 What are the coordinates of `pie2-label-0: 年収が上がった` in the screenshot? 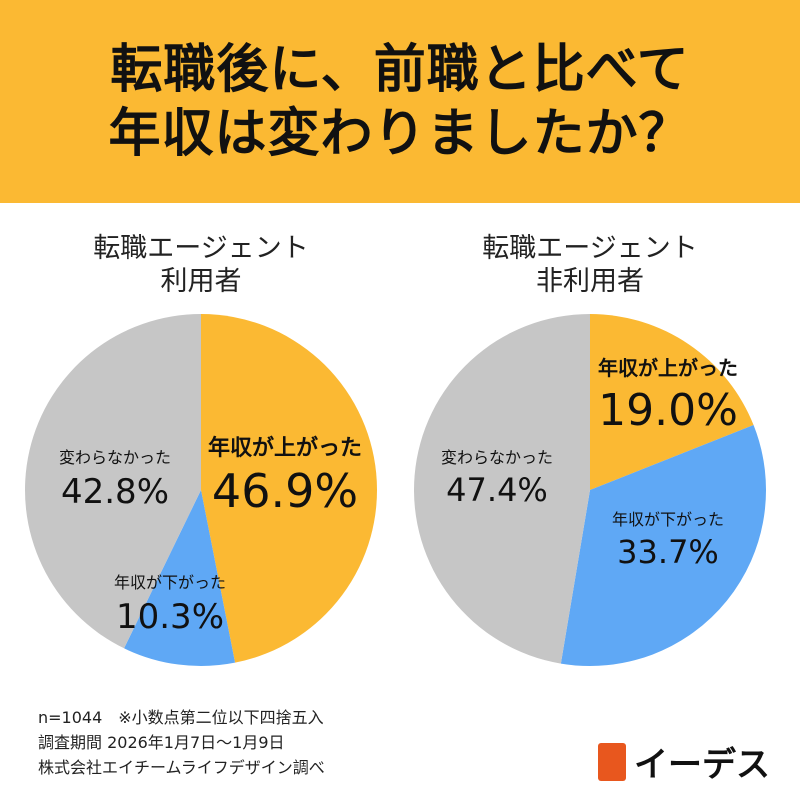 It's located at (668, 368).